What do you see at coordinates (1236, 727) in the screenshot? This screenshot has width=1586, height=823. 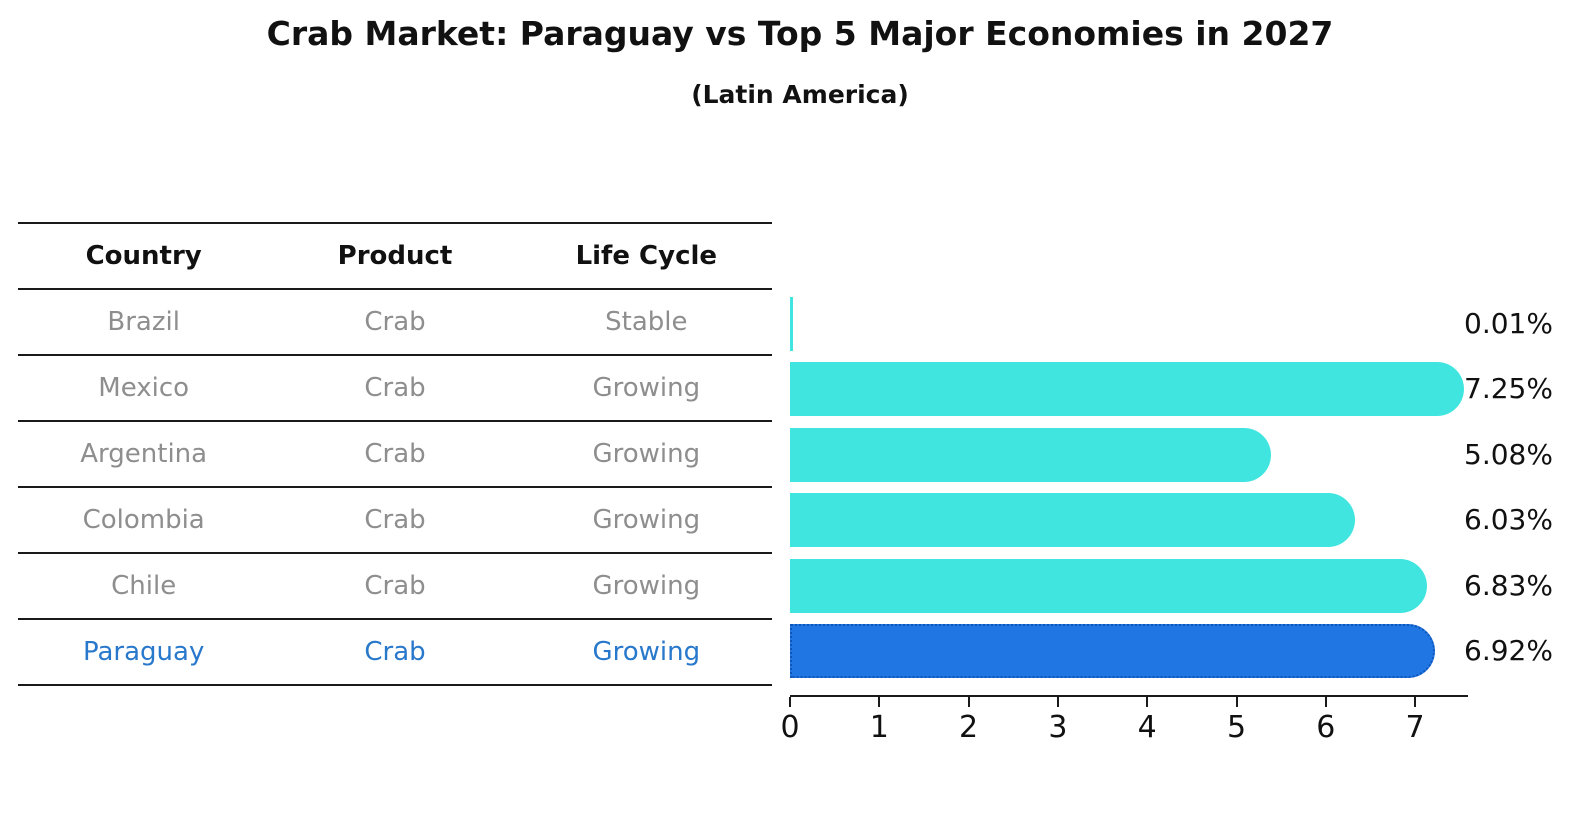 I see `x-tick-label-5: 5` at bounding box center [1236, 727].